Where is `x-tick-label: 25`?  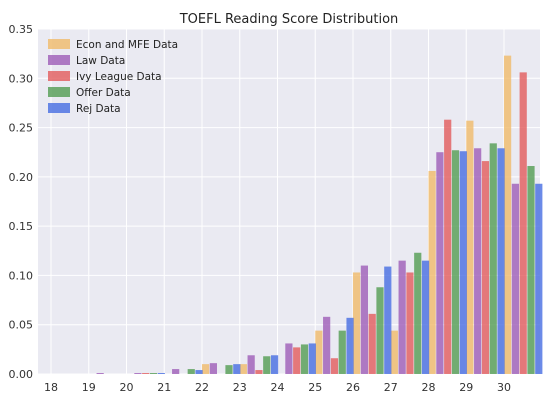 x-tick-label: 25 is located at coordinates (315, 387).